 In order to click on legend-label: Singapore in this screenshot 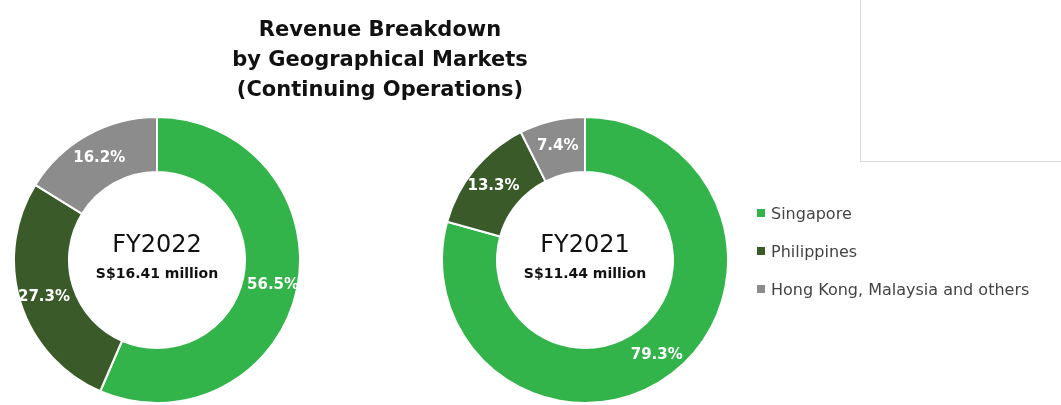, I will do `click(811, 213)`.